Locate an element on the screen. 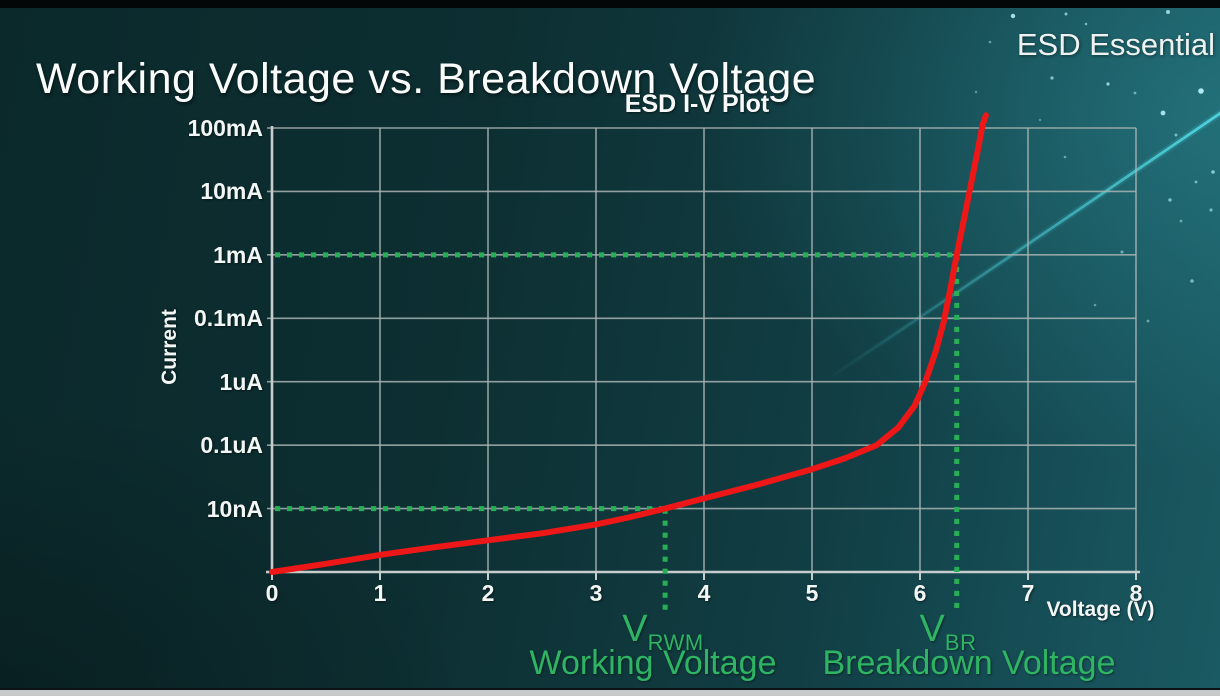 The width and height of the screenshot is (1220, 696). y-tick-label: 1uA is located at coordinates (241, 381).